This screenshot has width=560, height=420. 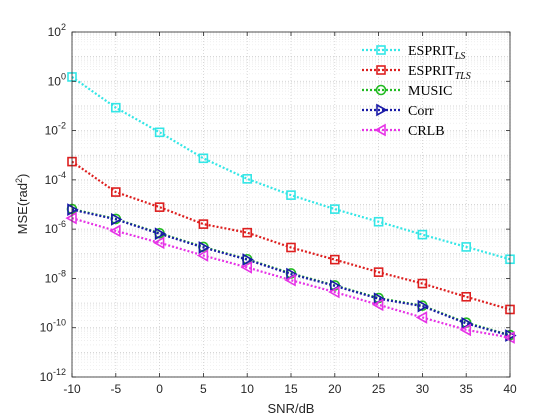 I want to click on x-tick-label: 0, so click(x=159, y=389).